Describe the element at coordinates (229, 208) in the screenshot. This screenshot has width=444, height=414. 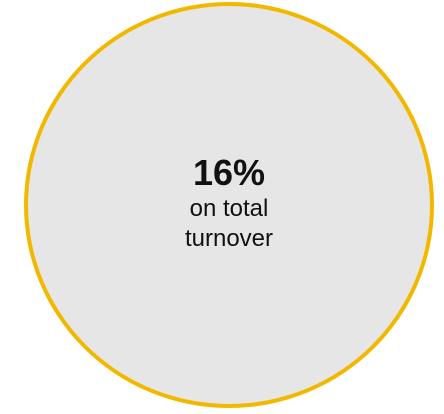
I see `stat-caption-line-1: on total` at that location.